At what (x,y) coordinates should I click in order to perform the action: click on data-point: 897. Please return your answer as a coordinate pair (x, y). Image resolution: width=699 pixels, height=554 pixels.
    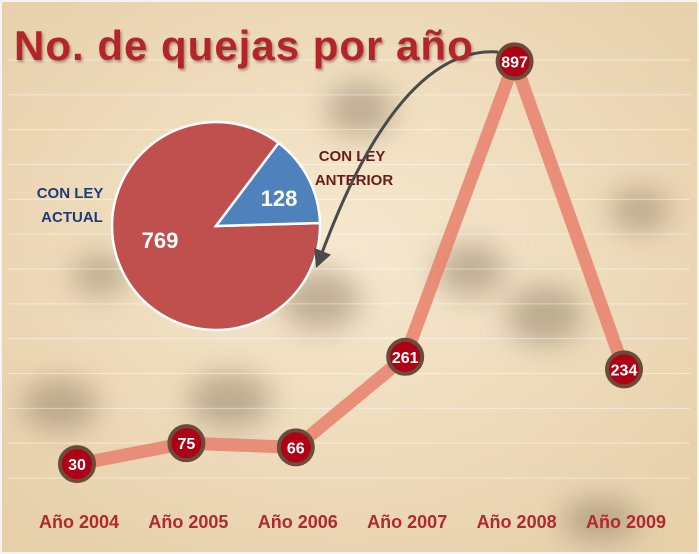
    Looking at the image, I should click on (514, 61).